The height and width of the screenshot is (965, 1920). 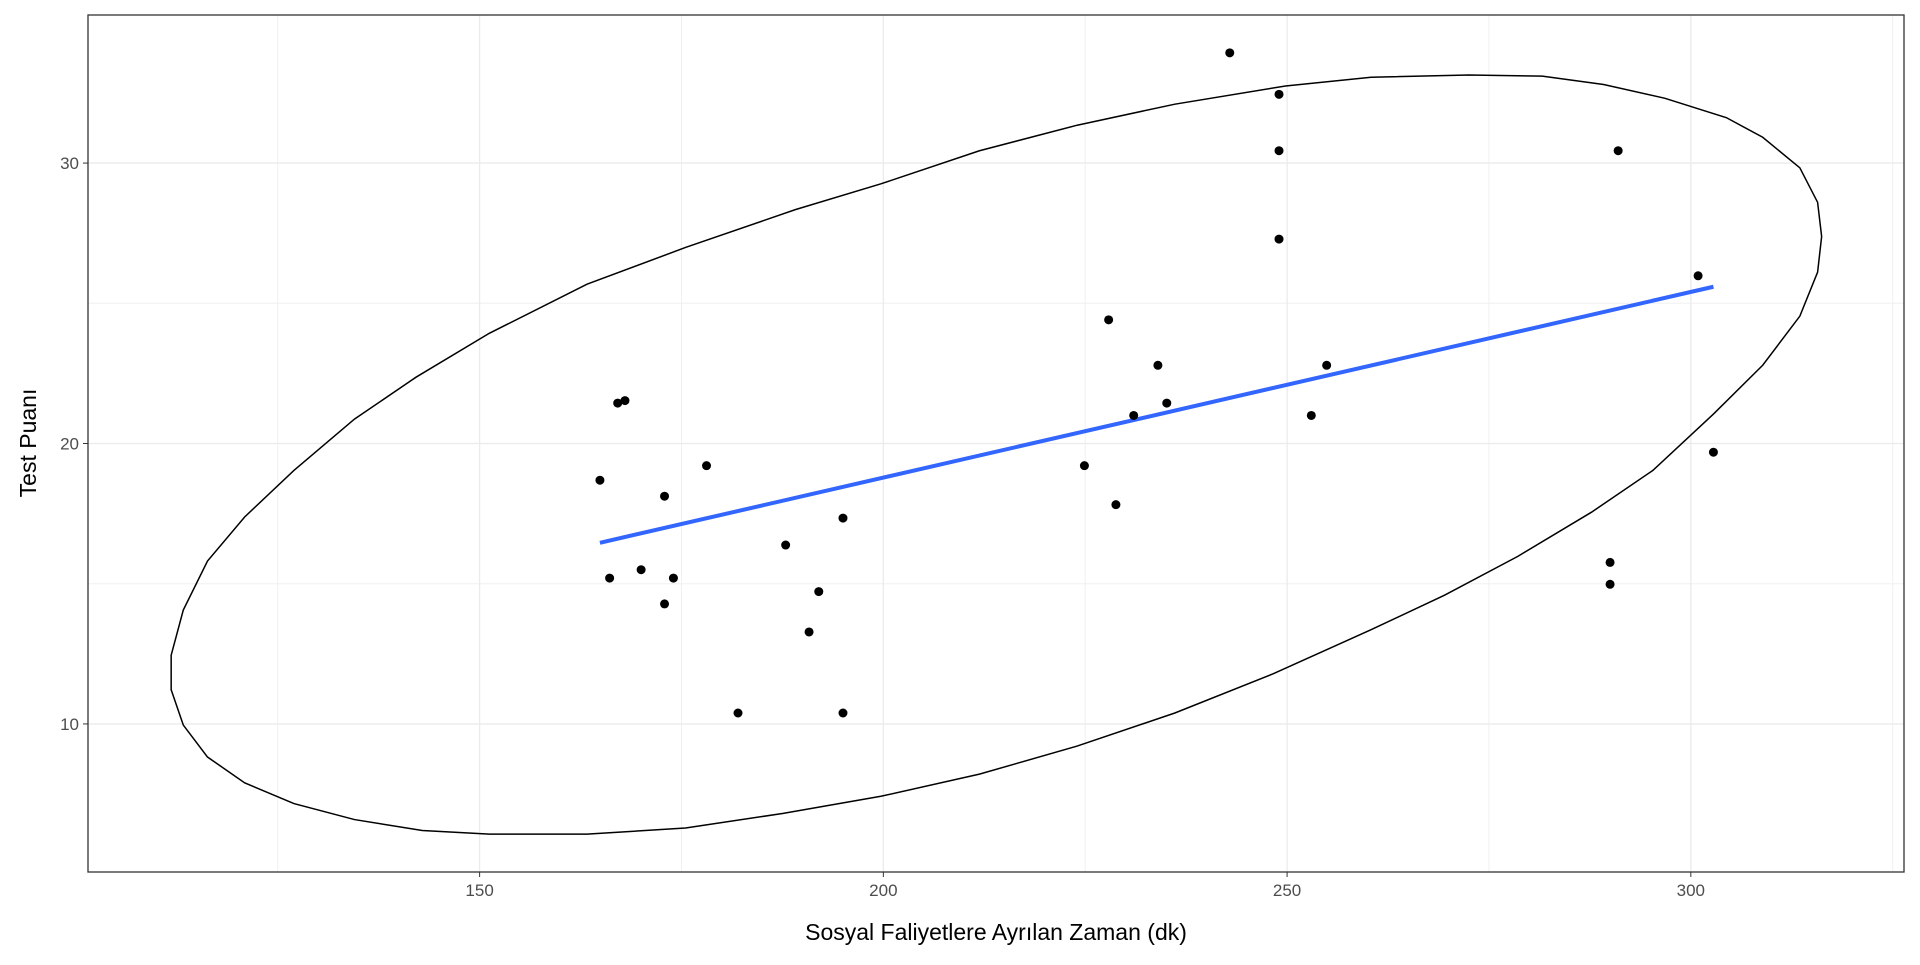 I want to click on y-tick-label: 20, so click(x=69, y=444).